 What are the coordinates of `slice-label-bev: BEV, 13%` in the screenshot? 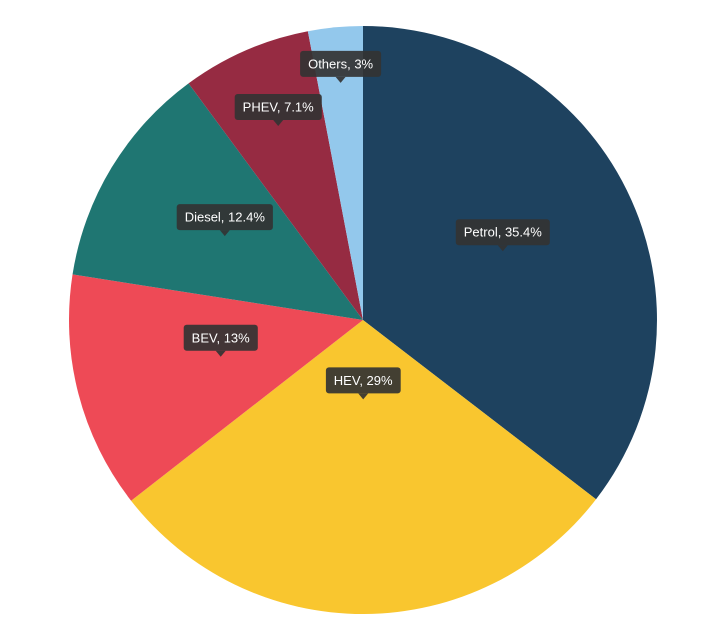 It's located at (220, 340).